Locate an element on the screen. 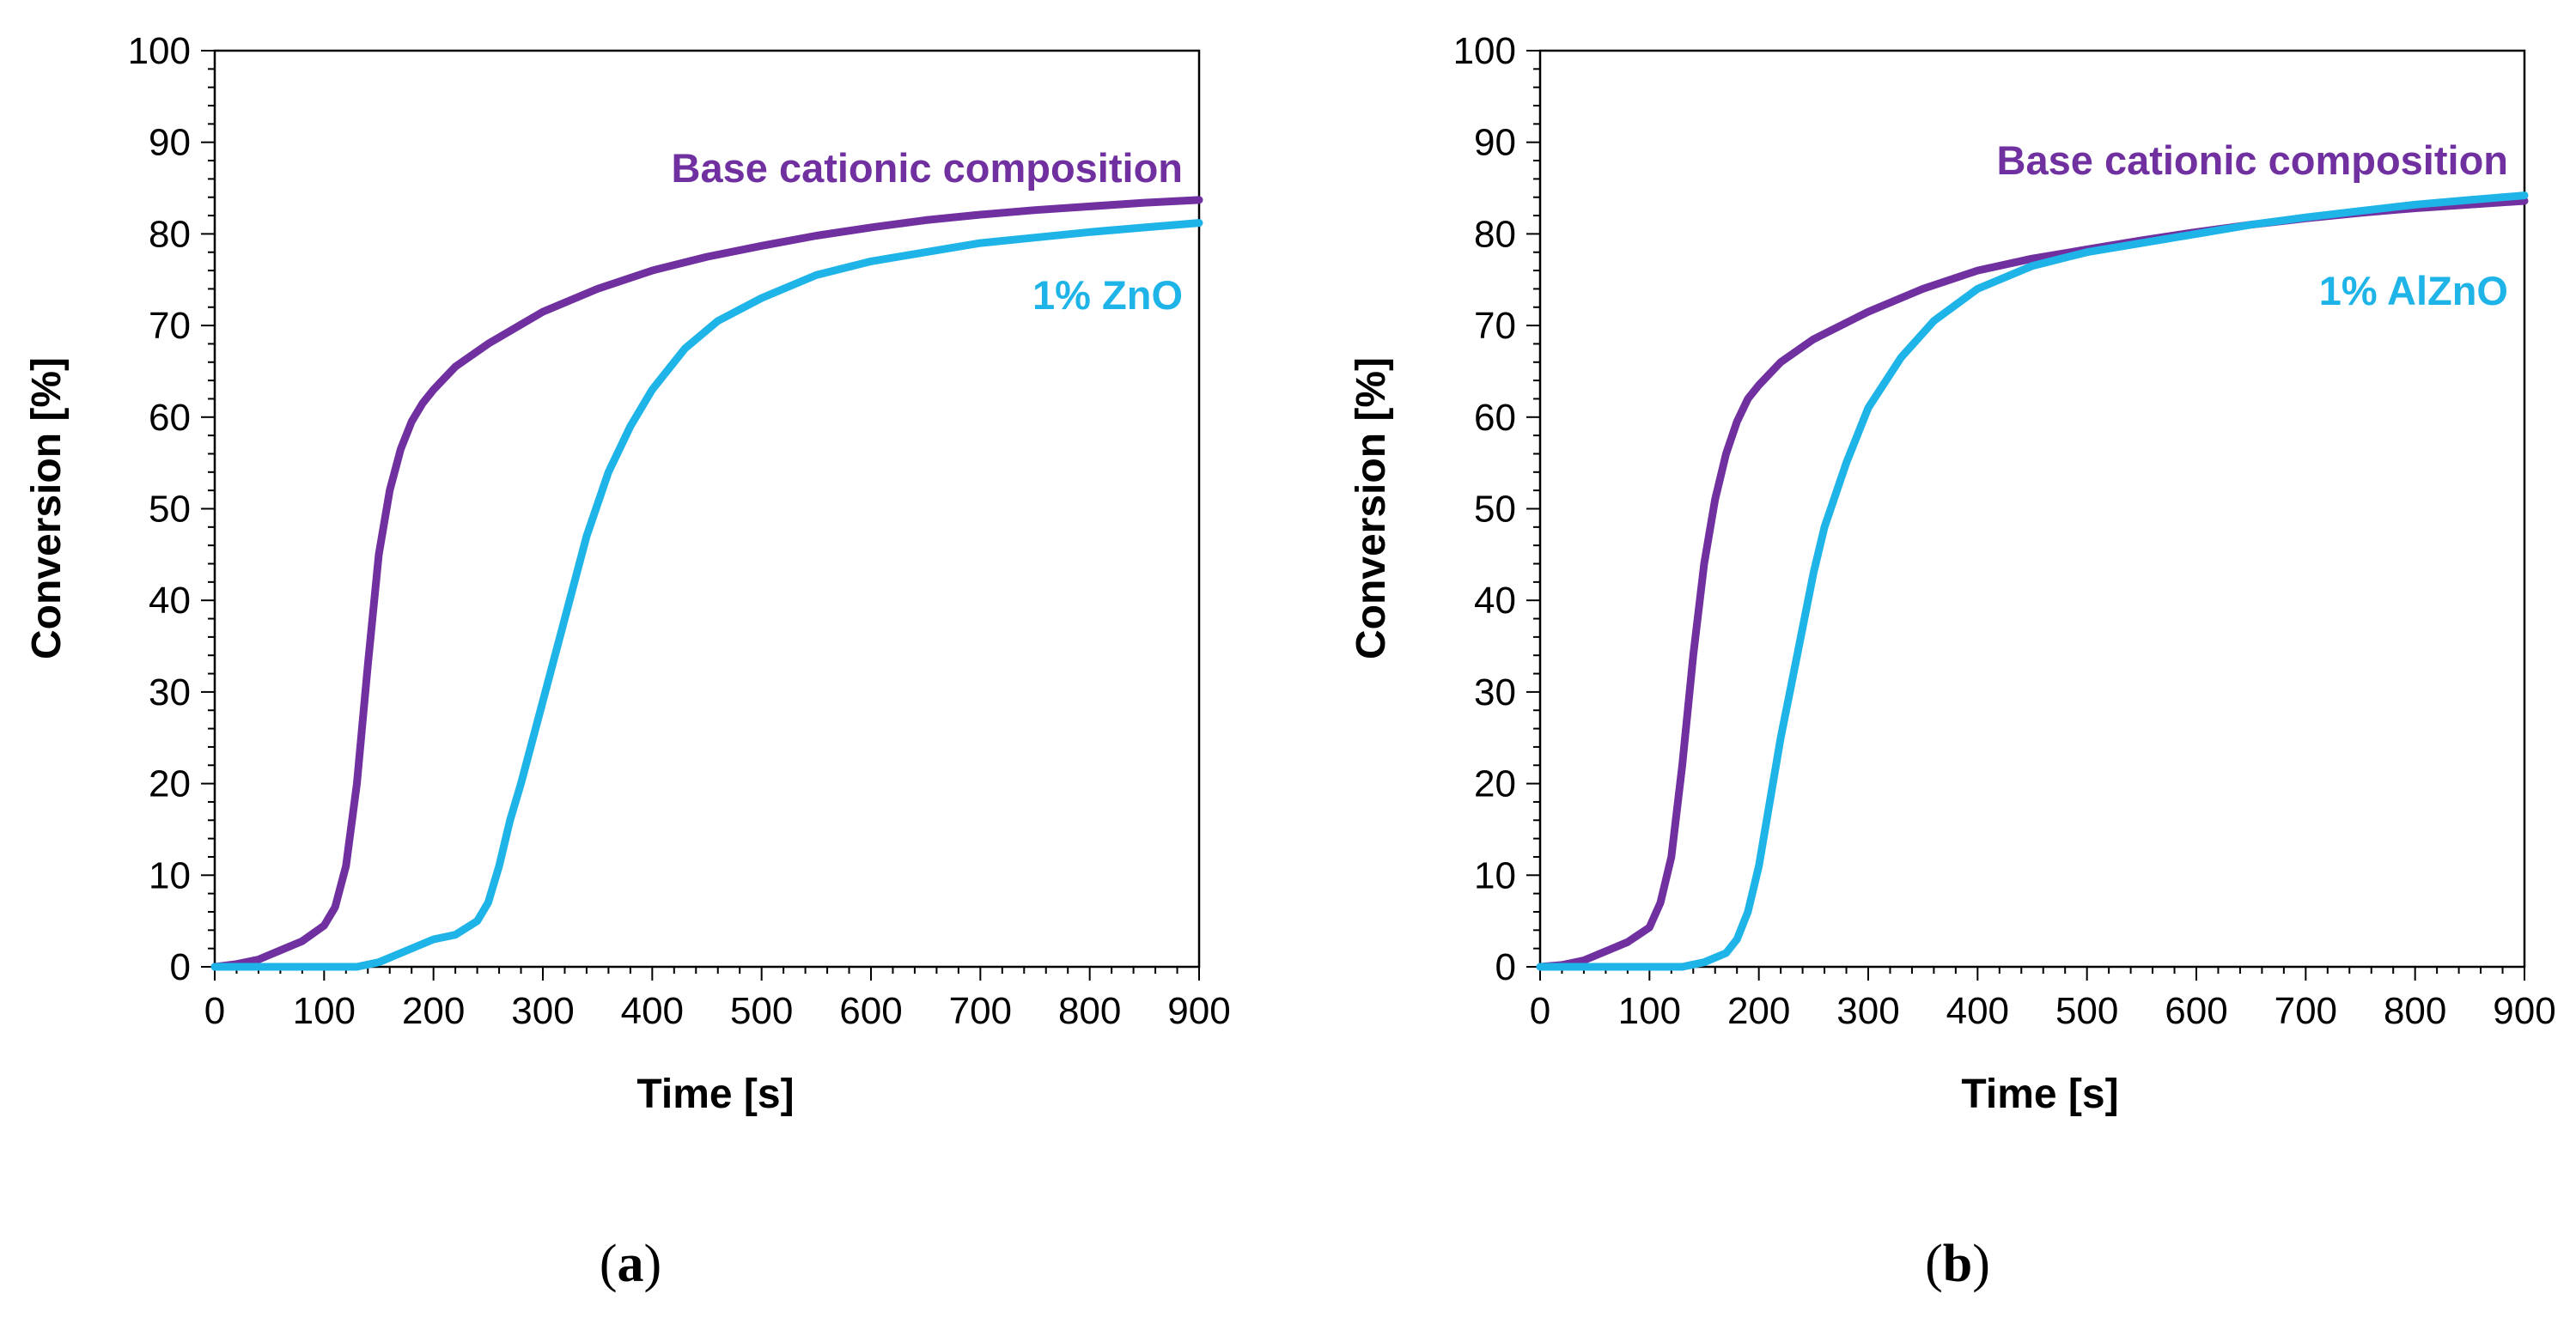 The image size is (2576, 1318). panel-caption: (a) is located at coordinates (630, 1264).